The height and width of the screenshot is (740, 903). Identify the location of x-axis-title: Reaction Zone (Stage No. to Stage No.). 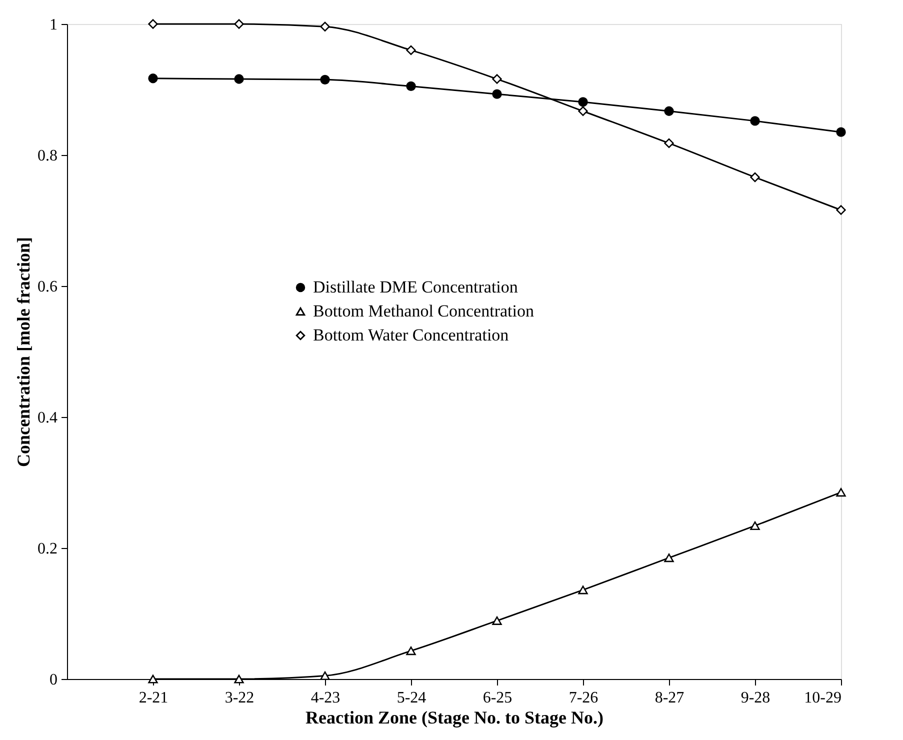
(455, 718).